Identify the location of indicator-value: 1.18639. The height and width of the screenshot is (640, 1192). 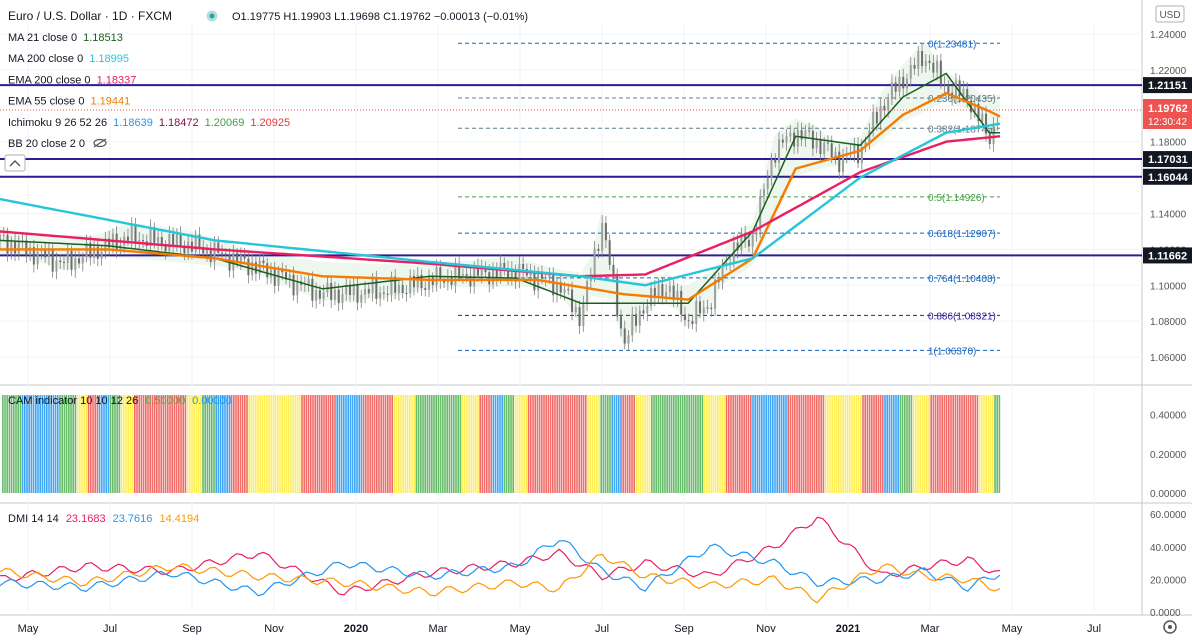
(133, 123).